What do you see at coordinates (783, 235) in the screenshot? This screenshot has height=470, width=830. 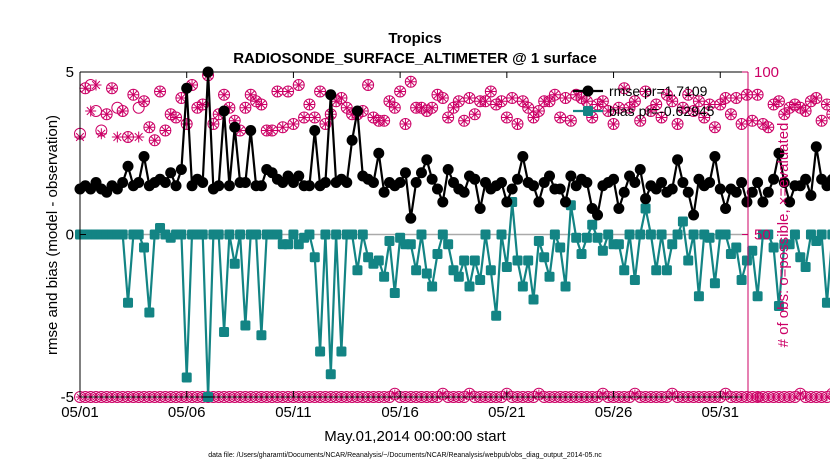 I see `y-axis-label-right: # of obs: o=possible, ×=evaluated` at bounding box center [783, 235].